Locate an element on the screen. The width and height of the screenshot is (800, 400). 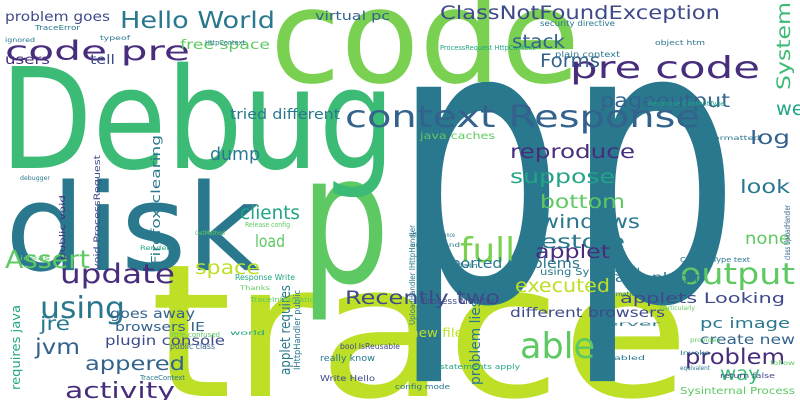
word: follow is located at coordinates (782, 363).